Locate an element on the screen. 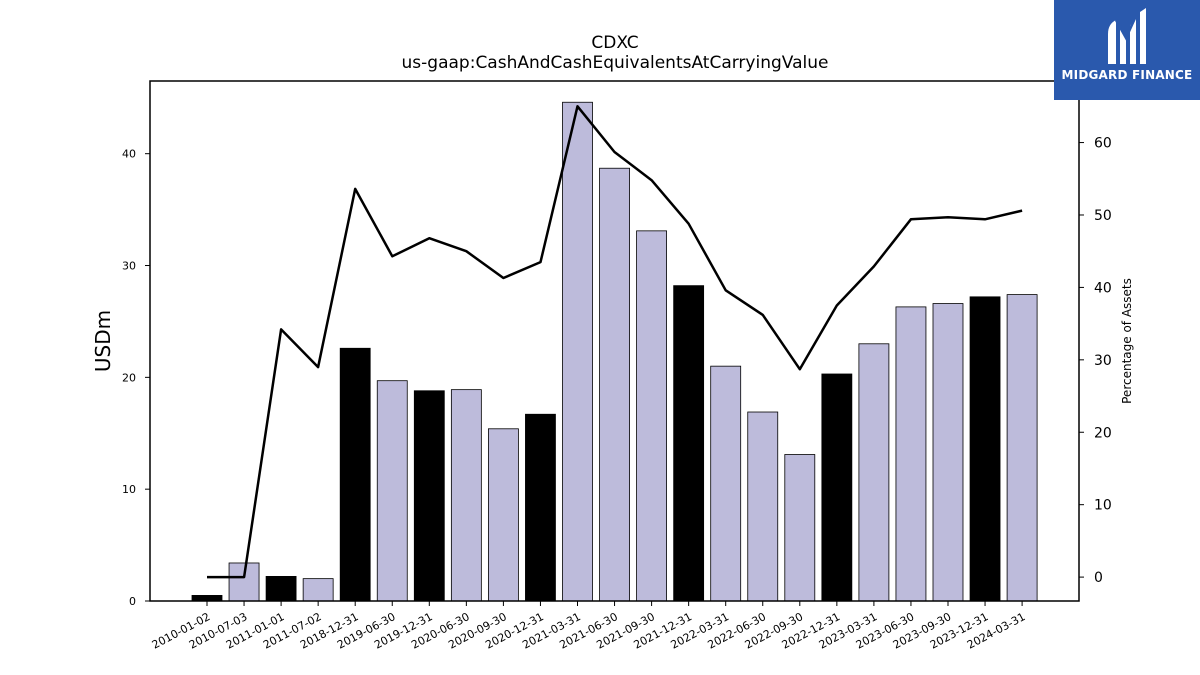  midgard-finance-logo: MIDGARD FINANCE is located at coordinates (1127, 50).